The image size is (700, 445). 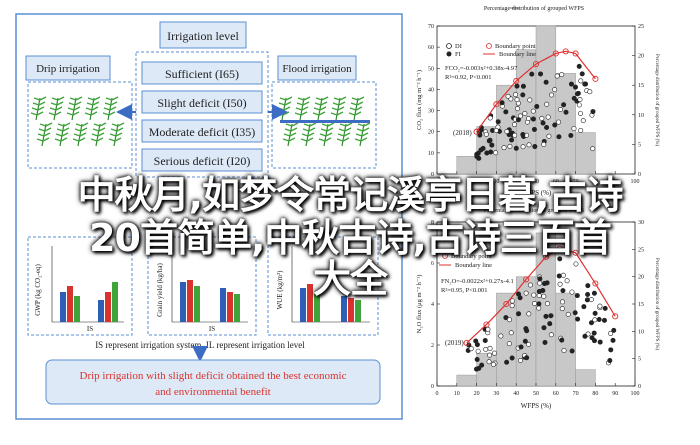 What do you see at coordinates (477, 182) in the screenshot?
I see `x-tick-label: 20` at bounding box center [477, 182].